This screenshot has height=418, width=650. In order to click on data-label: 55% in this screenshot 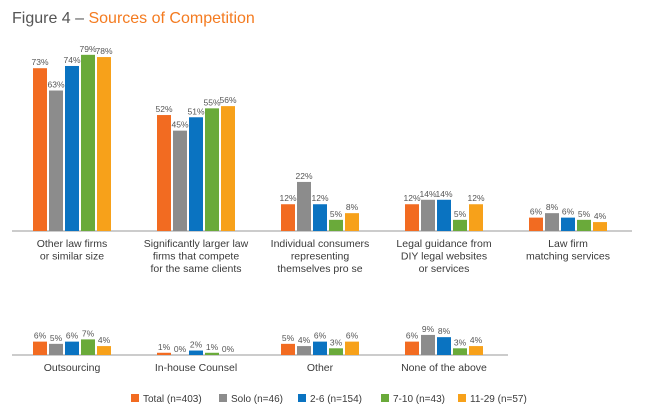, I will do `click(211, 102)`.